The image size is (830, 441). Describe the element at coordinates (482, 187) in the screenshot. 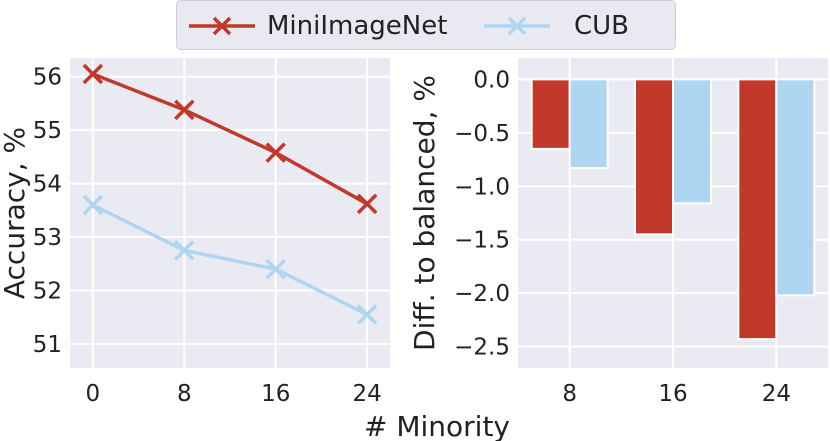

I see `y-tick-label: −1.0` at that location.